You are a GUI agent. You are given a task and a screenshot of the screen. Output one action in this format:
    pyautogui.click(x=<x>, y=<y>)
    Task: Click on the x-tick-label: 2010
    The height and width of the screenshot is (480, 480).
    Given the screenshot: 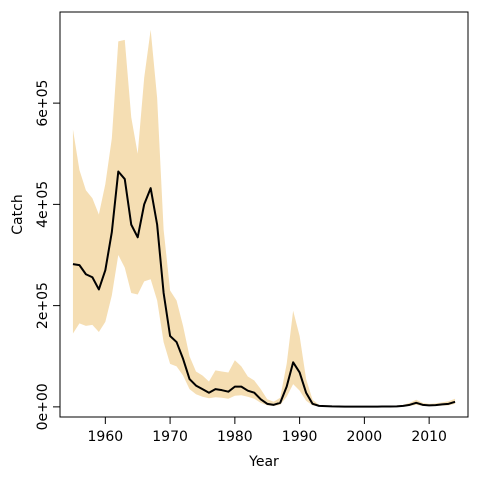 What is the action you would take?
    pyautogui.click(x=429, y=437)
    